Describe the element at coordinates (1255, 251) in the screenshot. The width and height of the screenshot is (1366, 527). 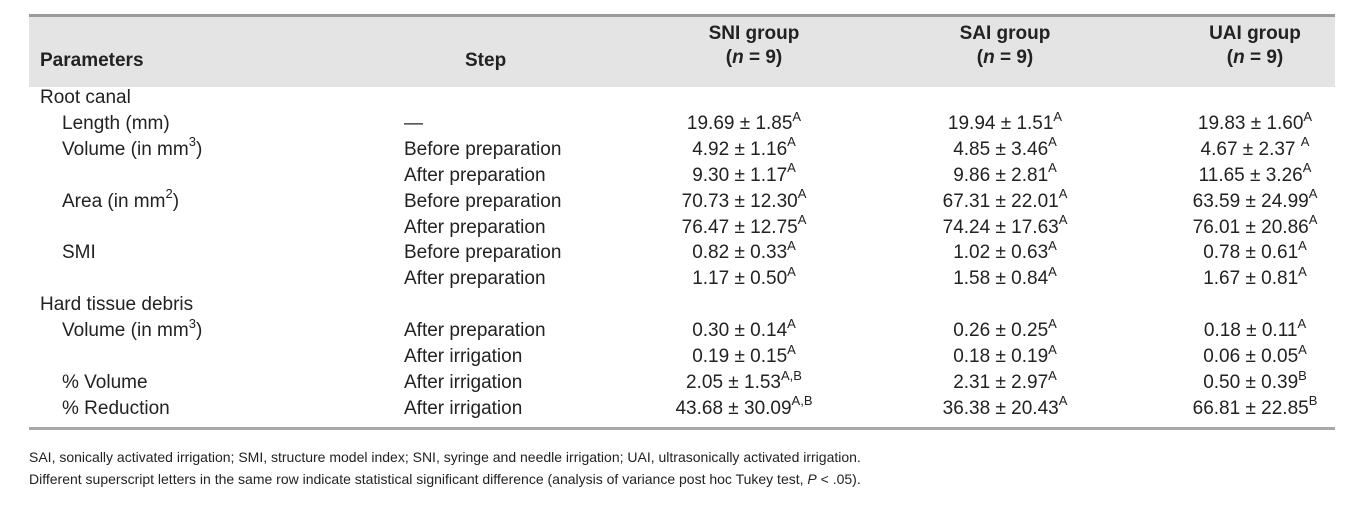
I see `cell-value: 0.78 ± 0.61A` at that location.